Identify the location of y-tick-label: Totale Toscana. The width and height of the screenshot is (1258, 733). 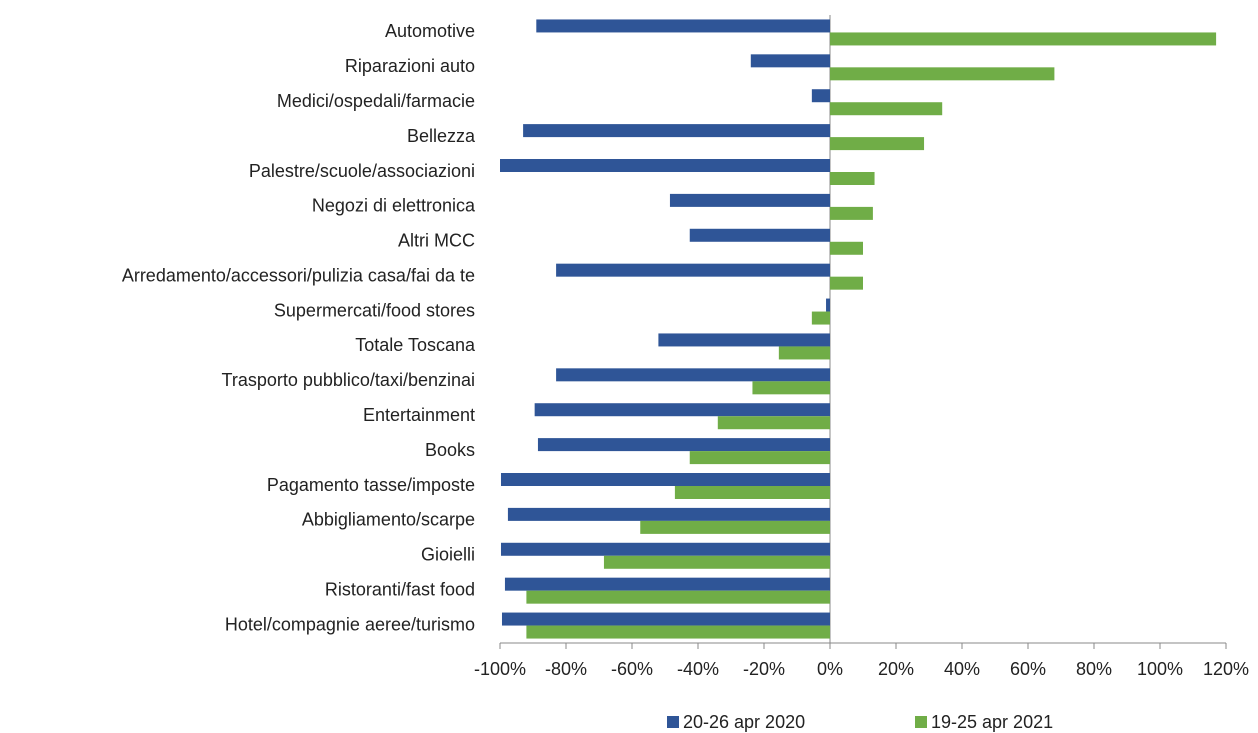
(415, 345).